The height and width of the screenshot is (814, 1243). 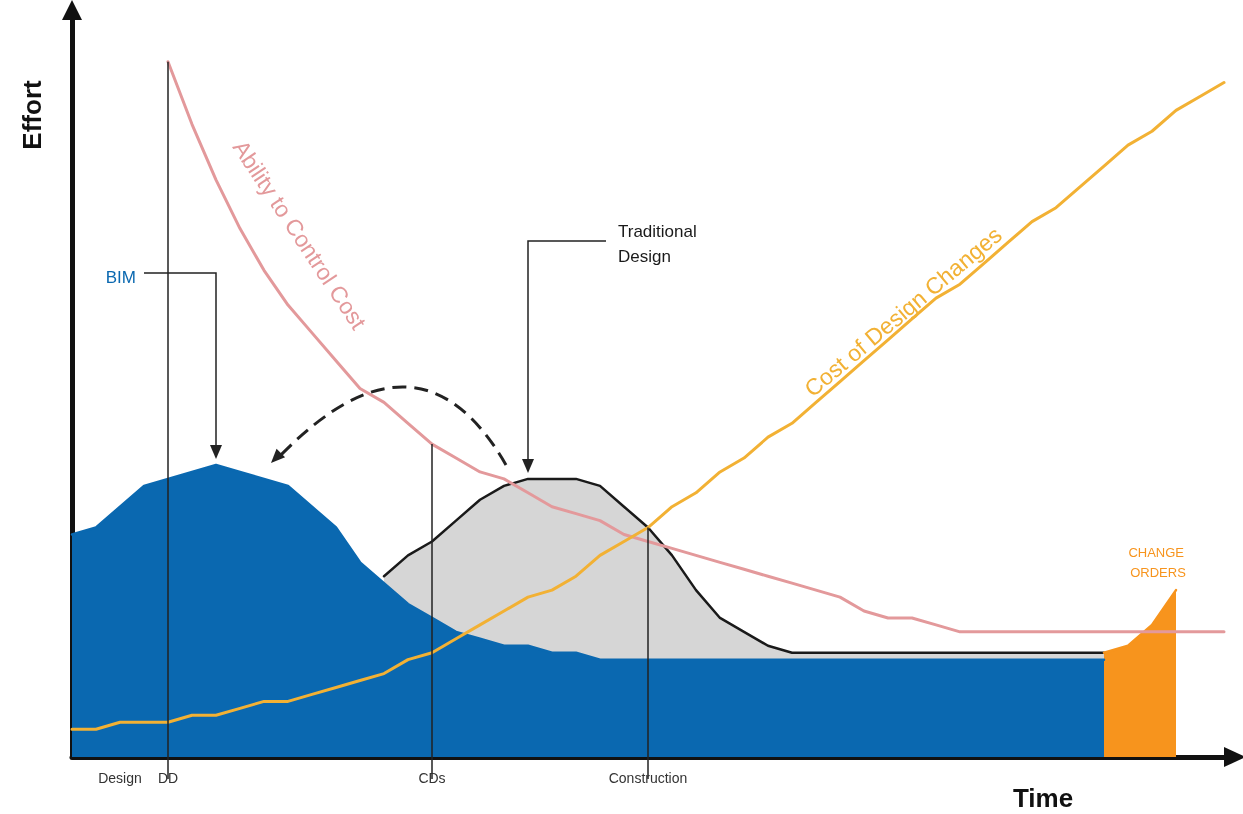 I want to click on x-tick-label: DD, so click(x=168, y=778).